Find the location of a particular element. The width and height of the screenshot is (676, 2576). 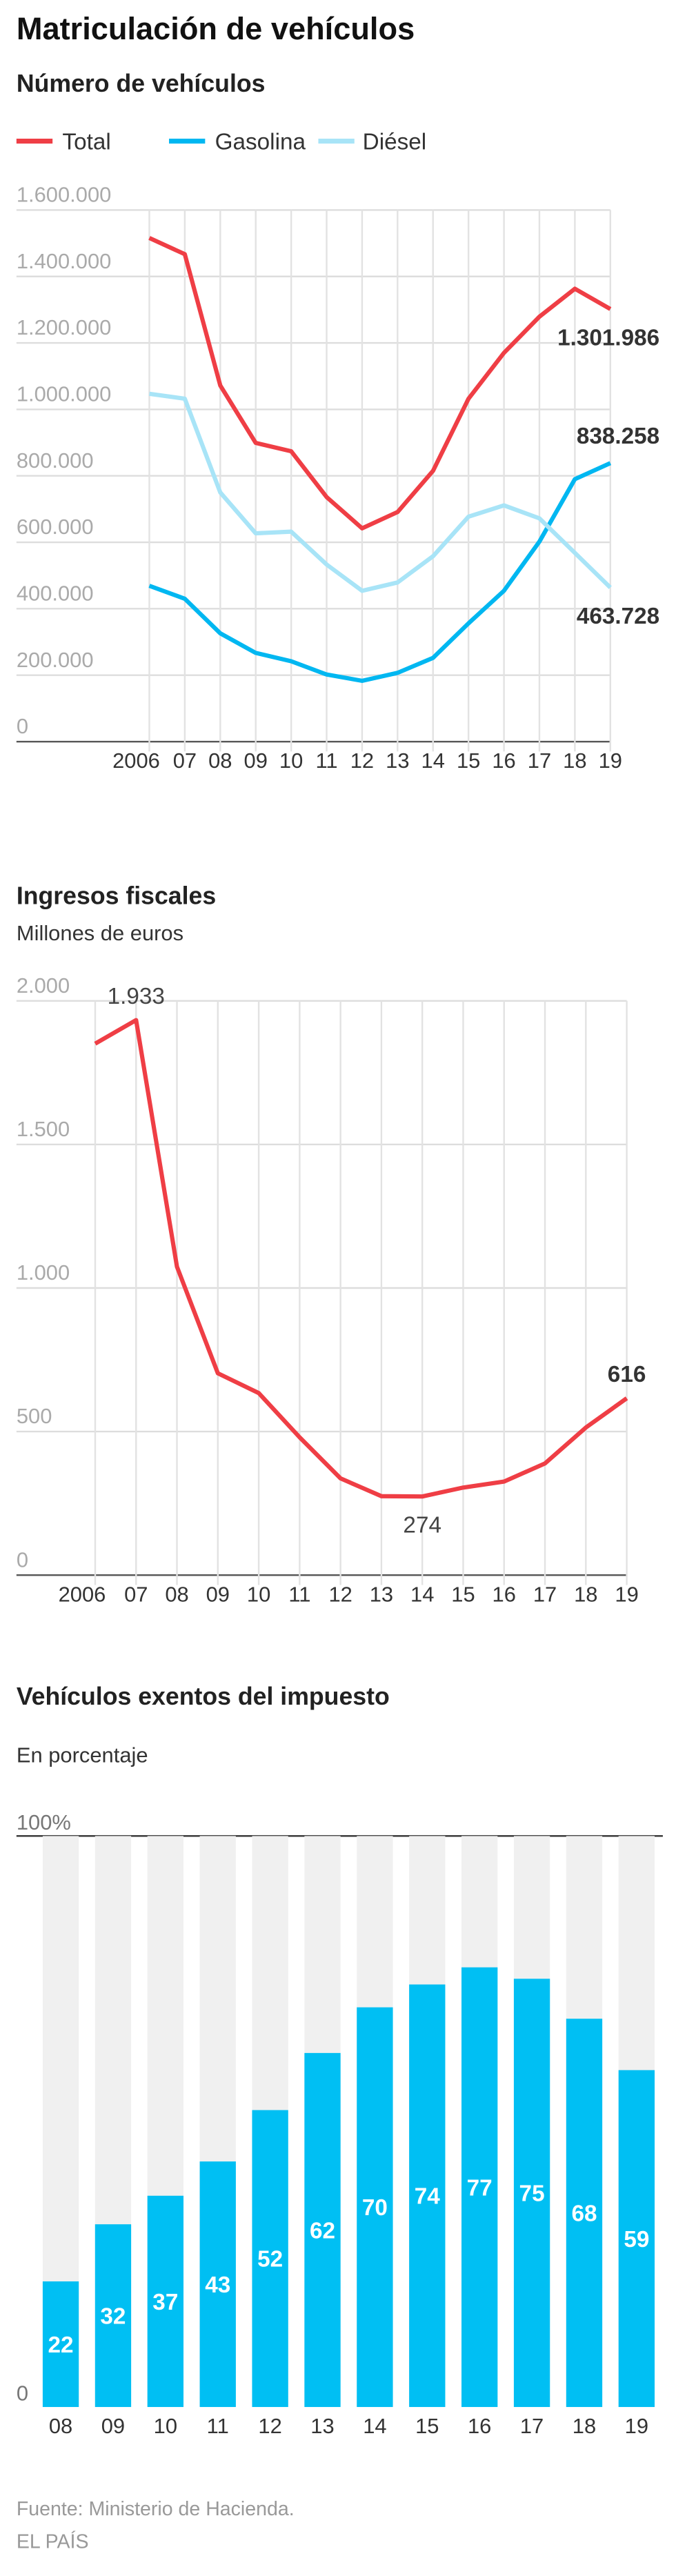

y-tick-label: 1.200.000 is located at coordinates (64, 327).